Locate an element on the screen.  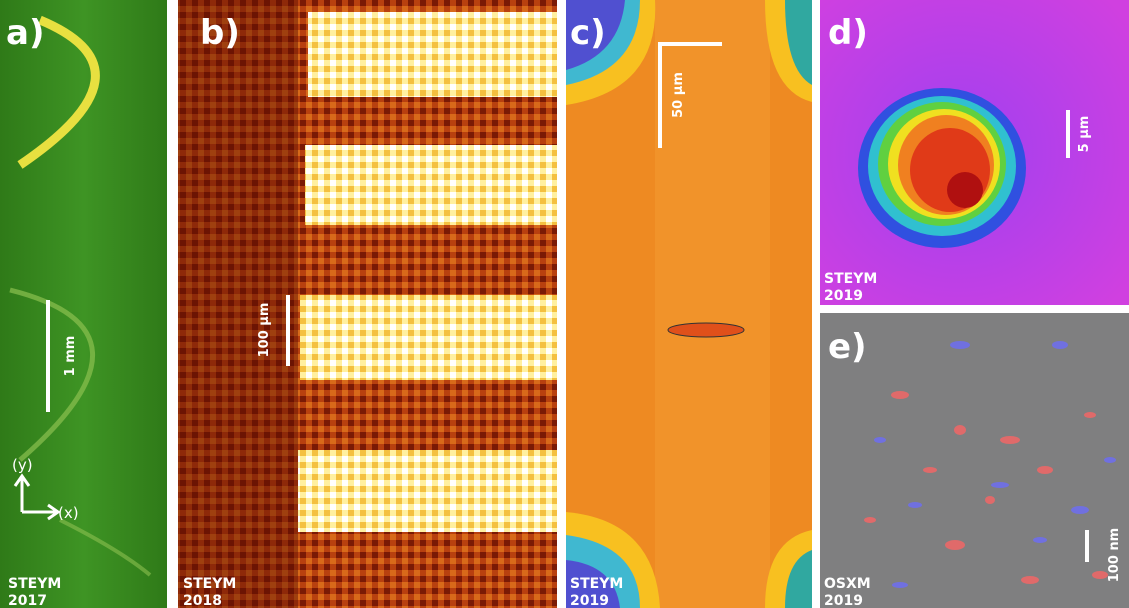
panel-label: b) is located at coordinates (220, 33).